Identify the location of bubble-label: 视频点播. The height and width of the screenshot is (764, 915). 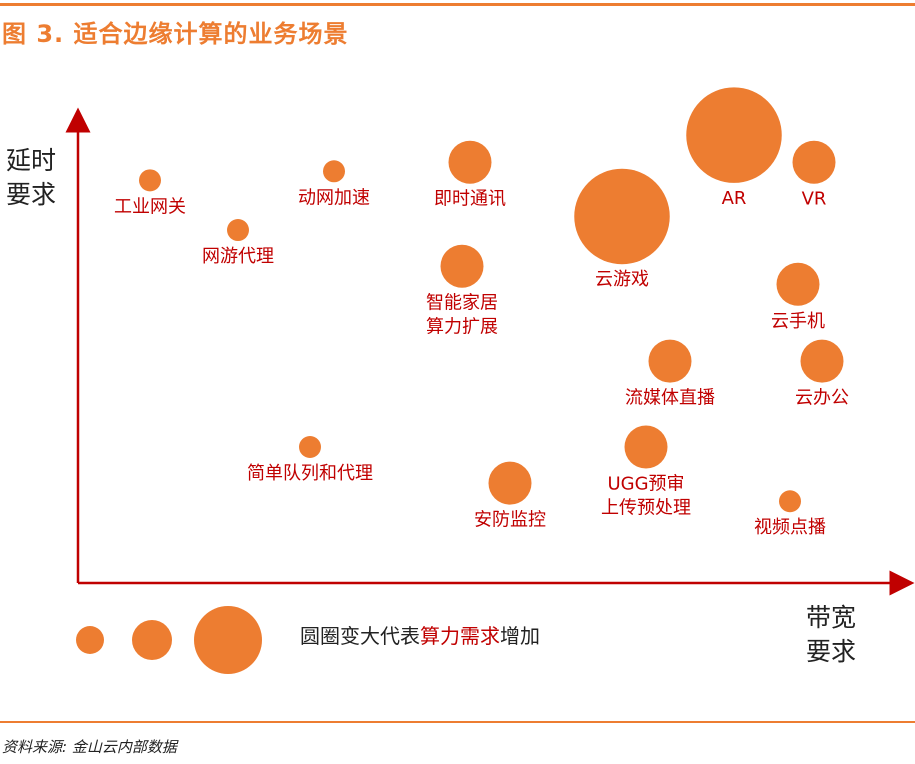
(790, 527).